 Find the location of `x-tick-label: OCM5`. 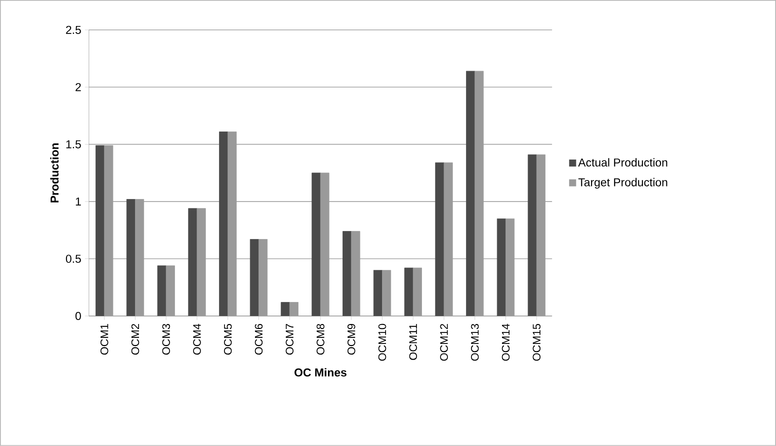

x-tick-label: OCM5 is located at coordinates (228, 339).